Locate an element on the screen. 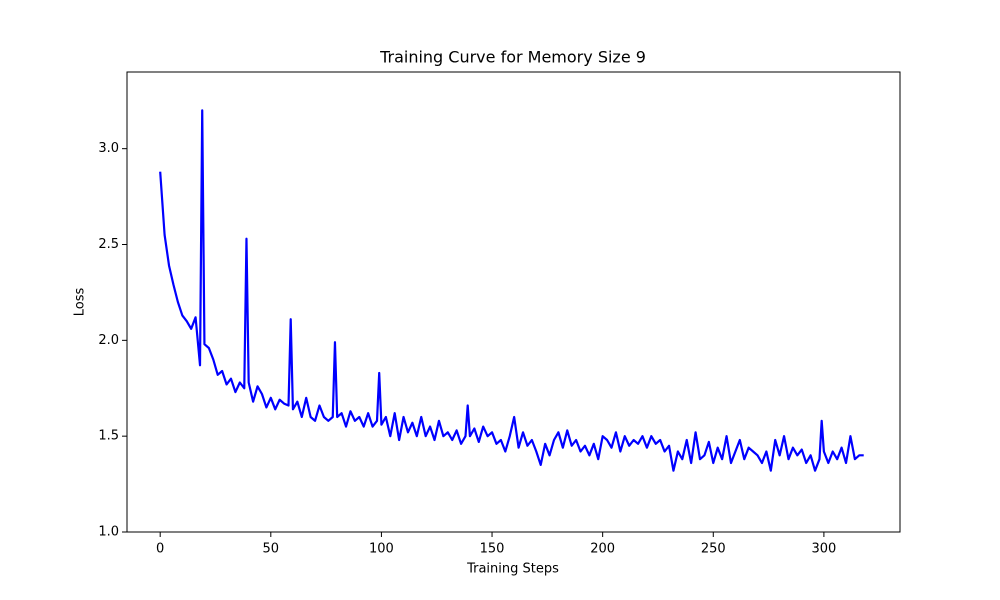 Image resolution: width=1000 pixels, height=600 pixels. x-tick-label: 250 is located at coordinates (713, 549).